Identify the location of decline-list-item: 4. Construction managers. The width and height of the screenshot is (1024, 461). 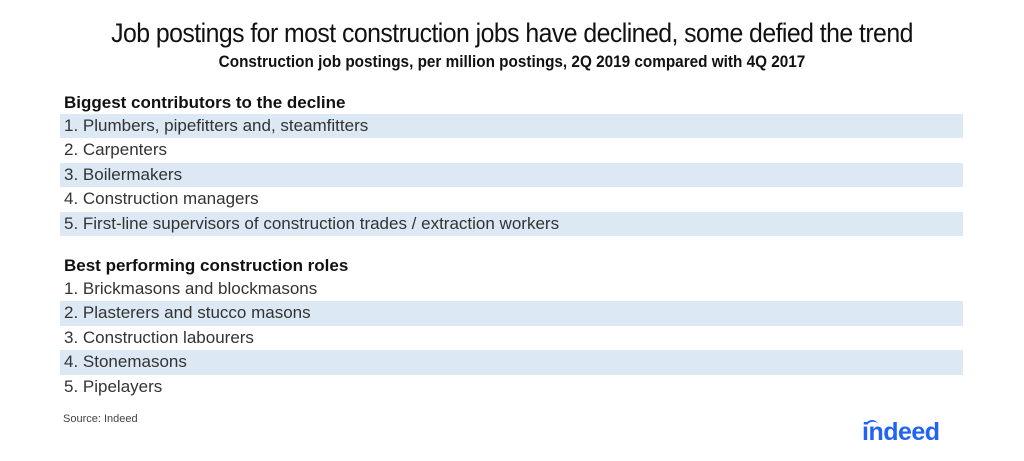
(161, 199).